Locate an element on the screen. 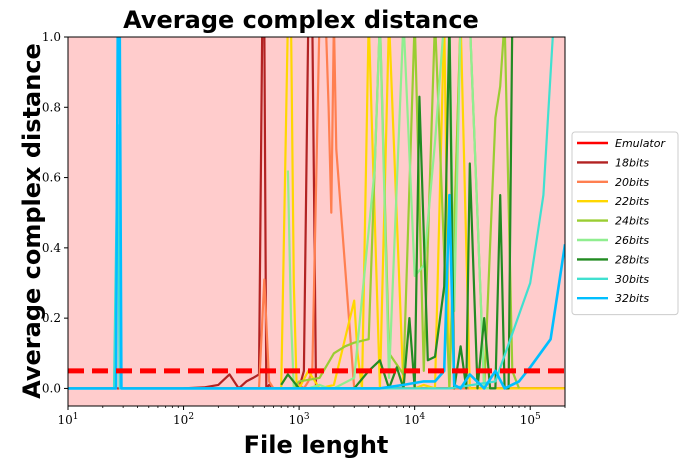 The image size is (683, 469). x-tick-label: 10³ is located at coordinates (299, 419).